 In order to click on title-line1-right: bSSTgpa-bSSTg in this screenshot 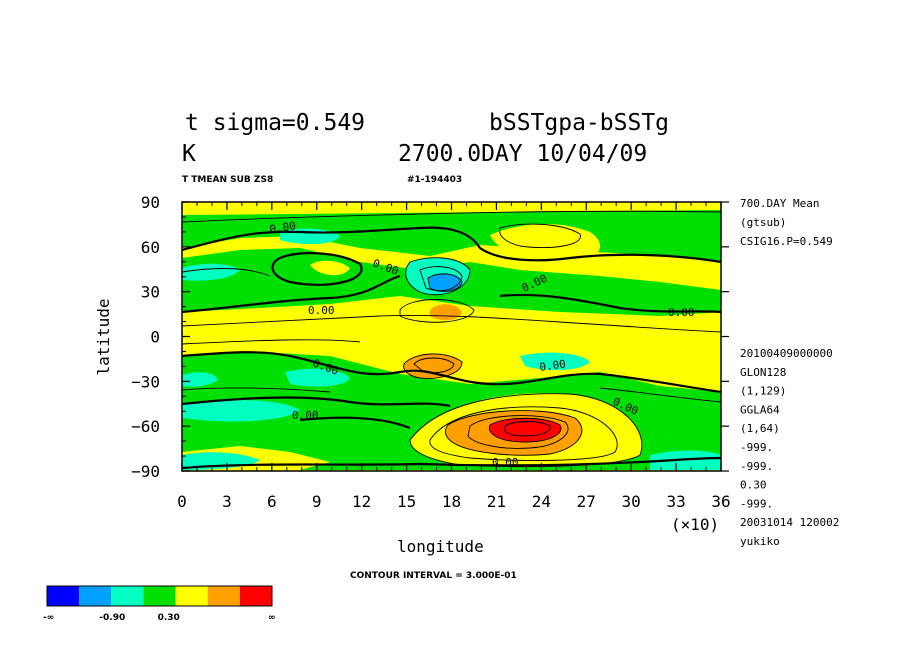, I will do `click(579, 123)`.